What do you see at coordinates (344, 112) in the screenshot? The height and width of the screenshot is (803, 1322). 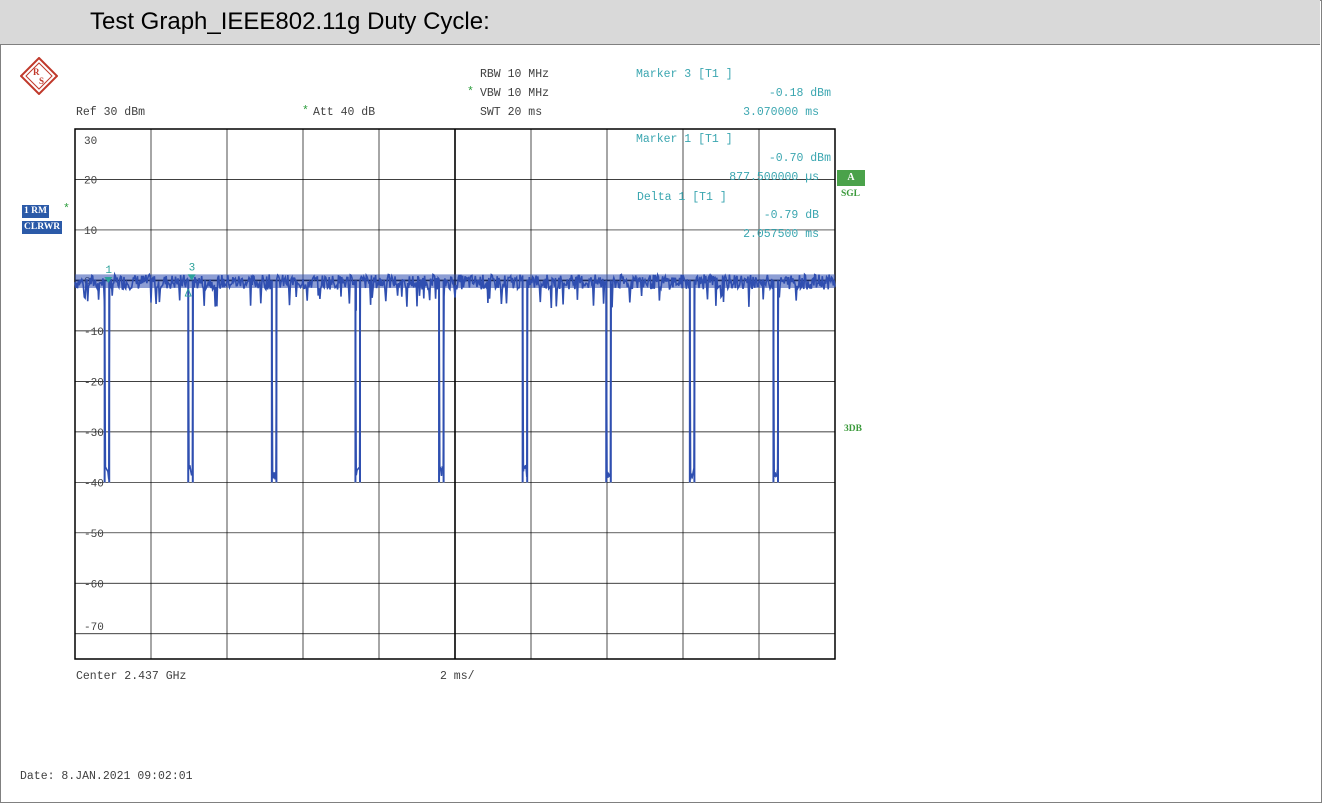 I see `attenuation-label: Att 40 dB` at bounding box center [344, 112].